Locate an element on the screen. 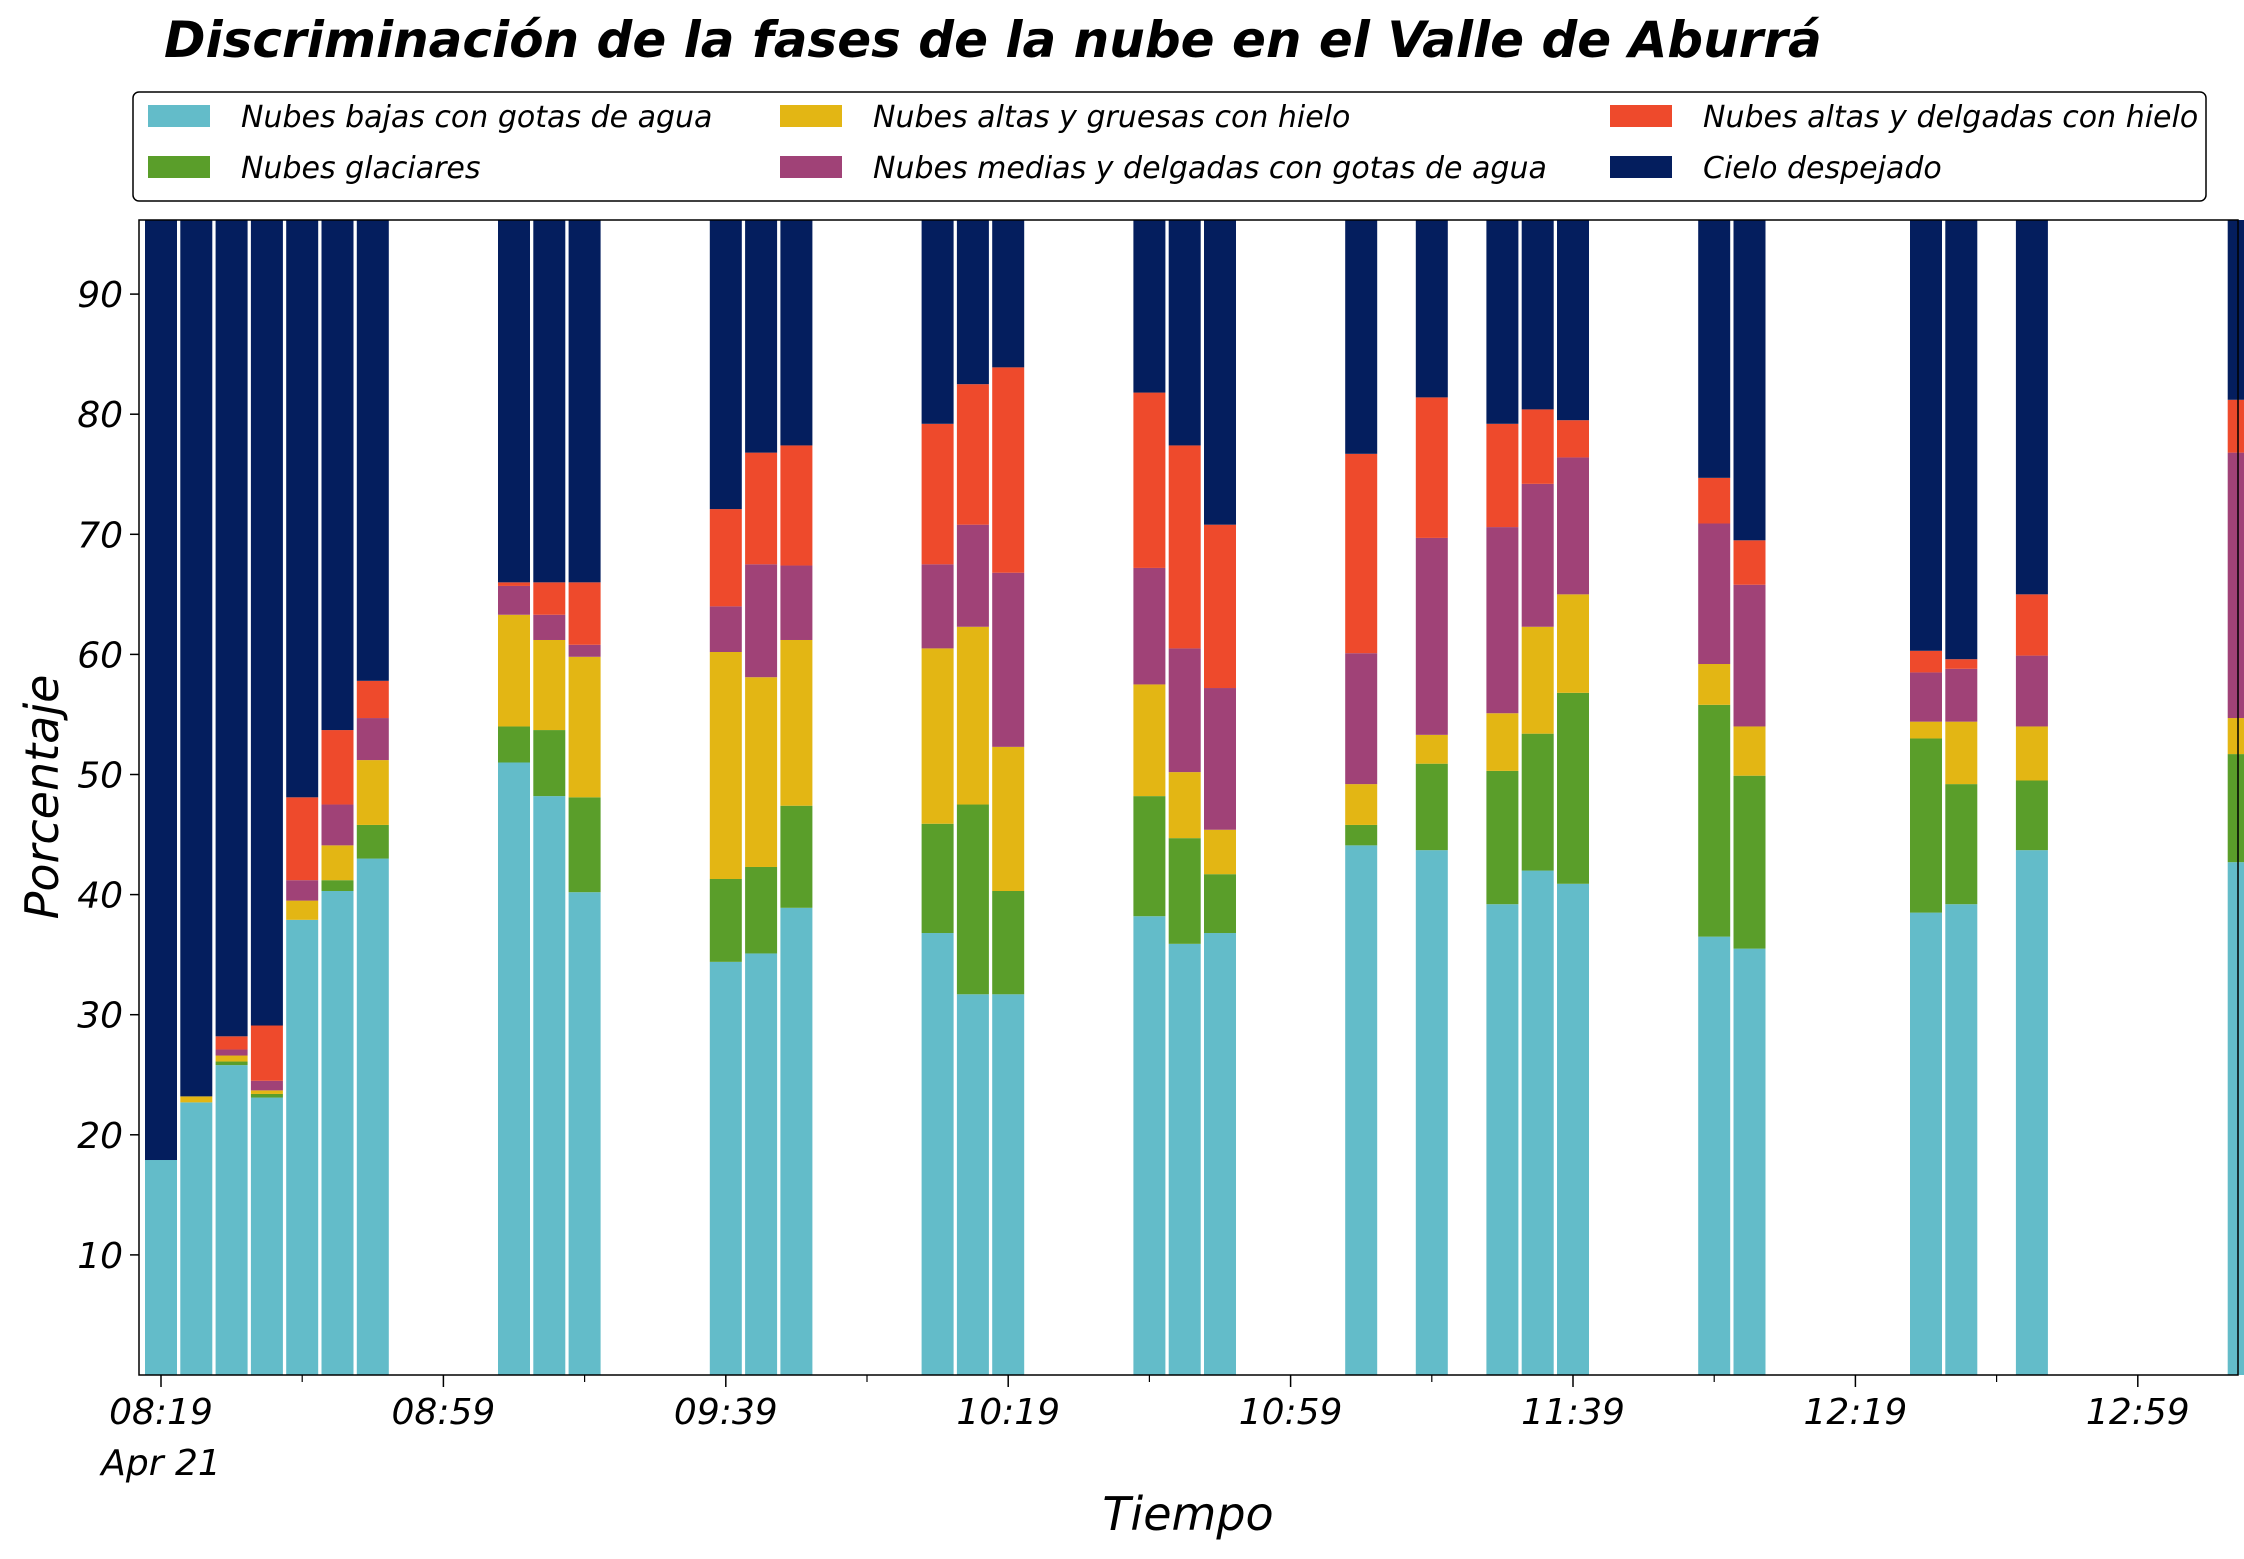  y-axis: 10 20 30 40 50 60 70 80 90 is located at coordinates (108, 776).